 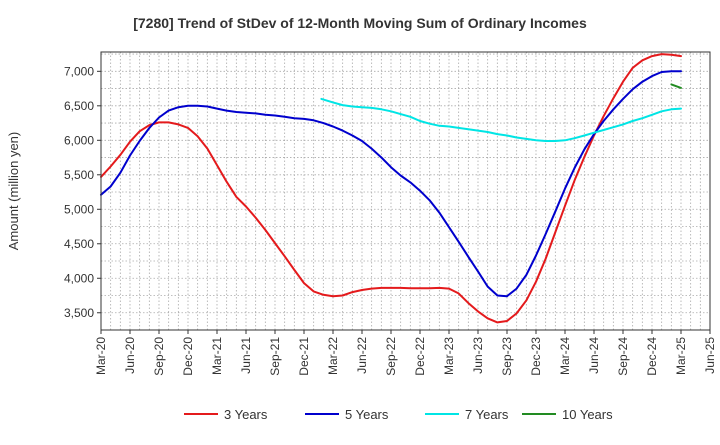 What do you see at coordinates (652, 356) in the screenshot?
I see `x-tick-label: Dec-24` at bounding box center [652, 356].